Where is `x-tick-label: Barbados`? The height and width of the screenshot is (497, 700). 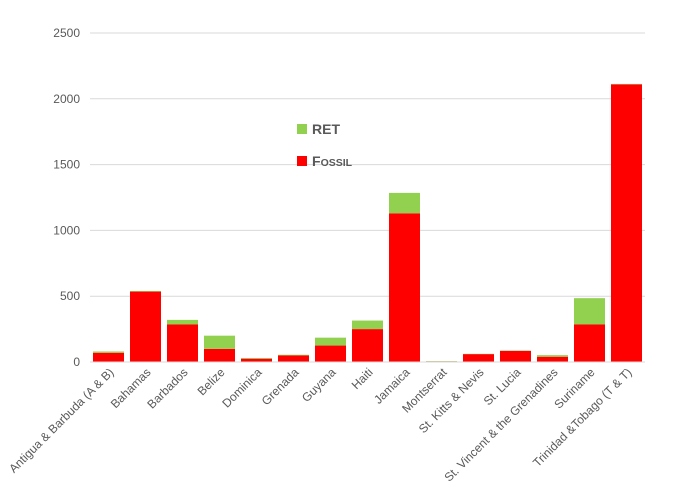
x-tick-label: Barbados is located at coordinates (167, 388).